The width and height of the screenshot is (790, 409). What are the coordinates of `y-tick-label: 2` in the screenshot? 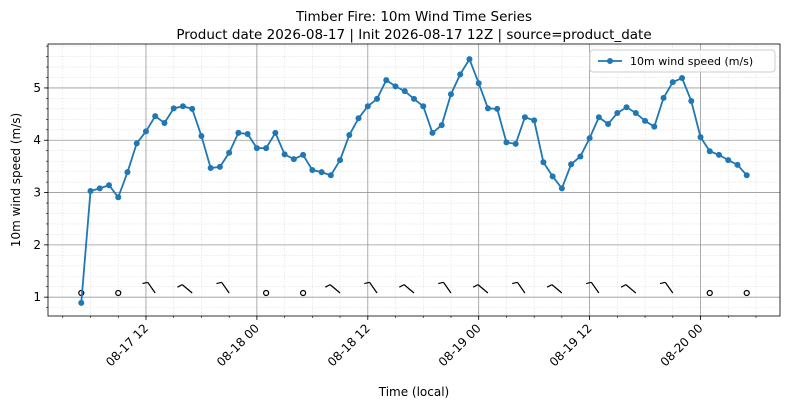 It's located at (37, 245).